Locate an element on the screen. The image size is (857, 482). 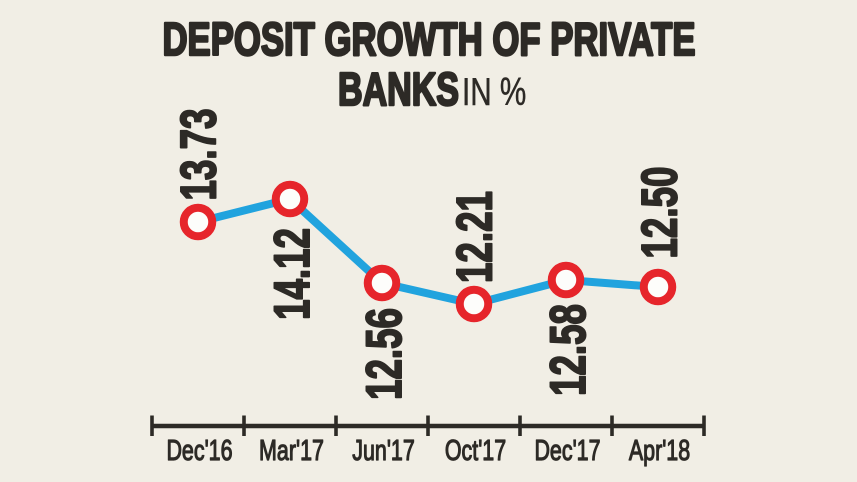
svg-text: Apr'18 is located at coordinates (659, 451).